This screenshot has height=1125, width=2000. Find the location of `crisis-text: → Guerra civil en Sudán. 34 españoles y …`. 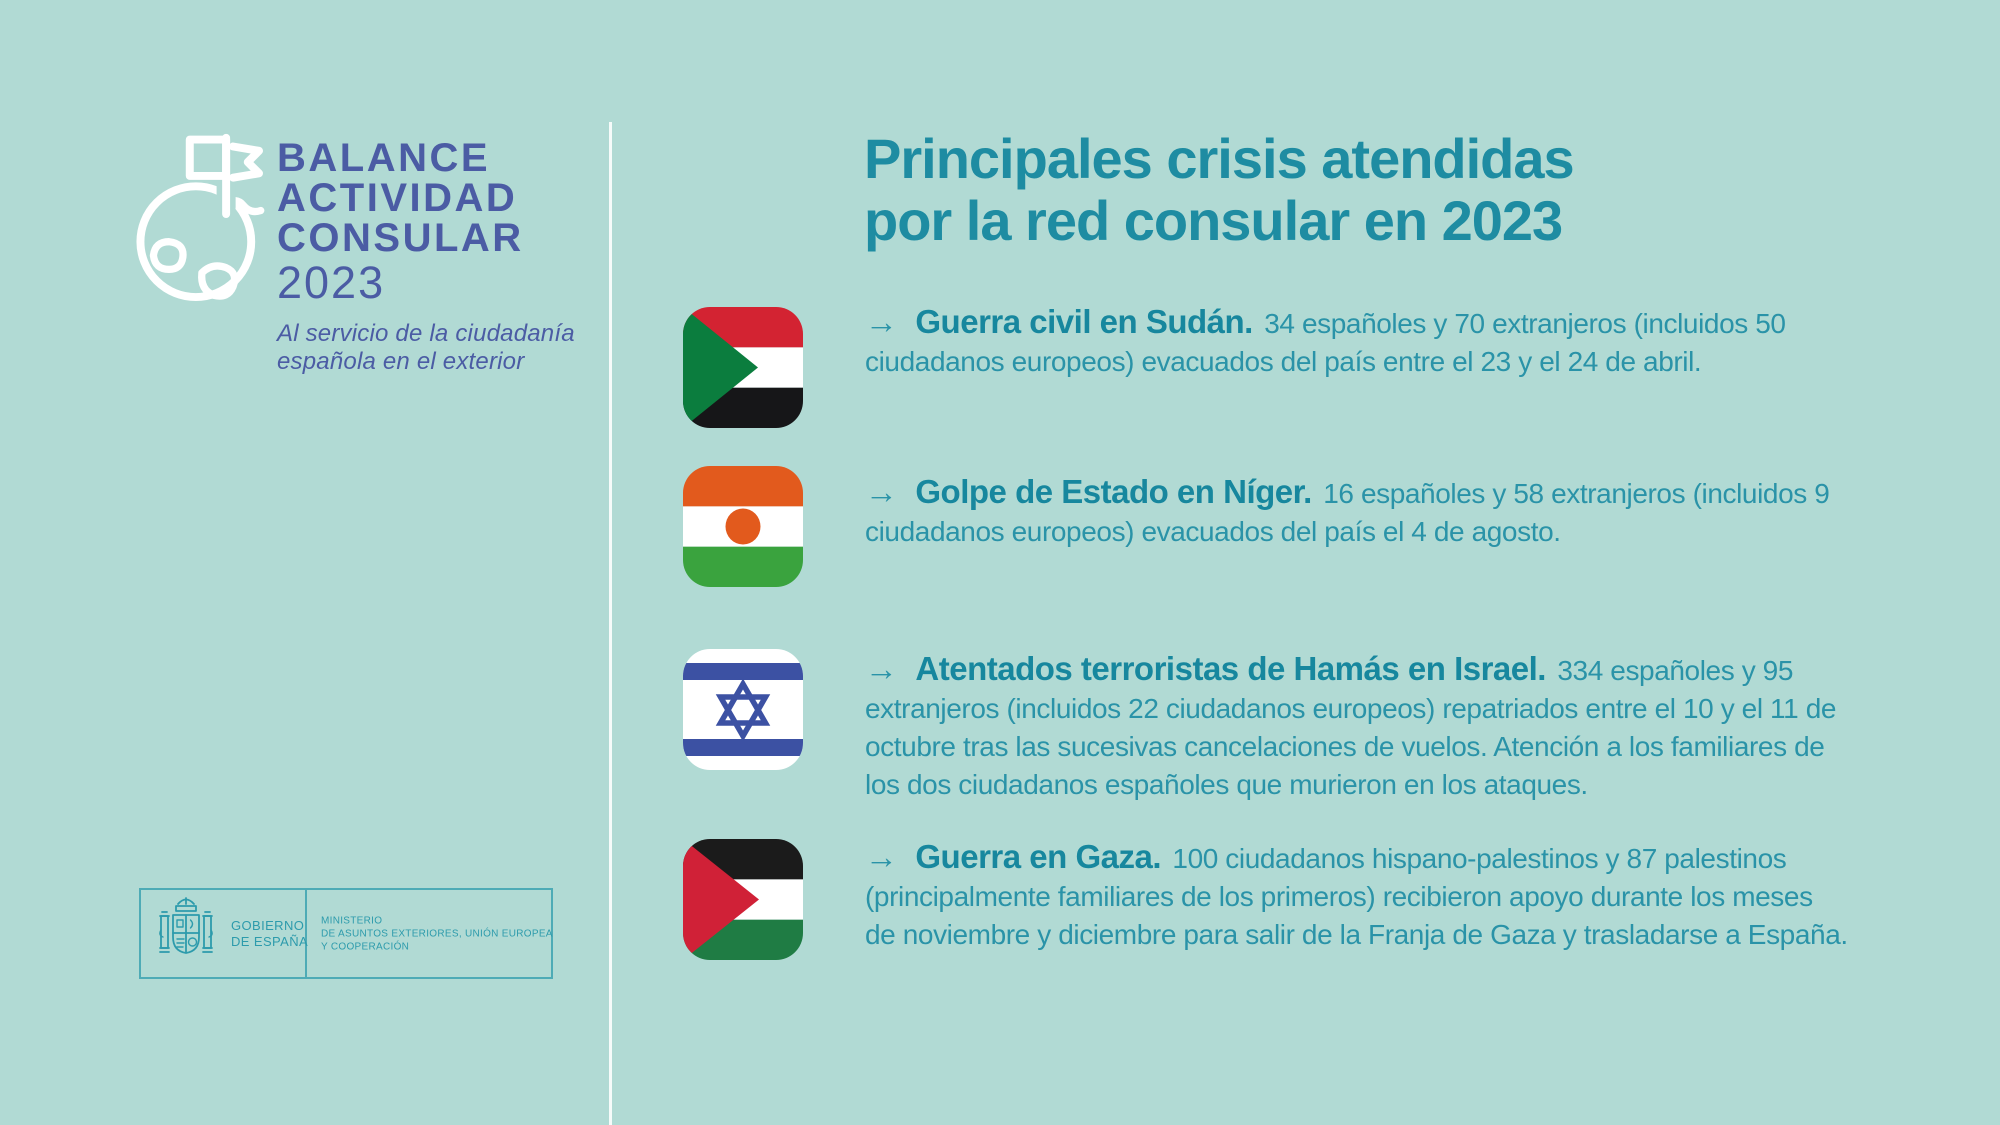

crisis-text: → Guerra civil en Sudán. 34 españoles y … is located at coordinates (1357, 342).